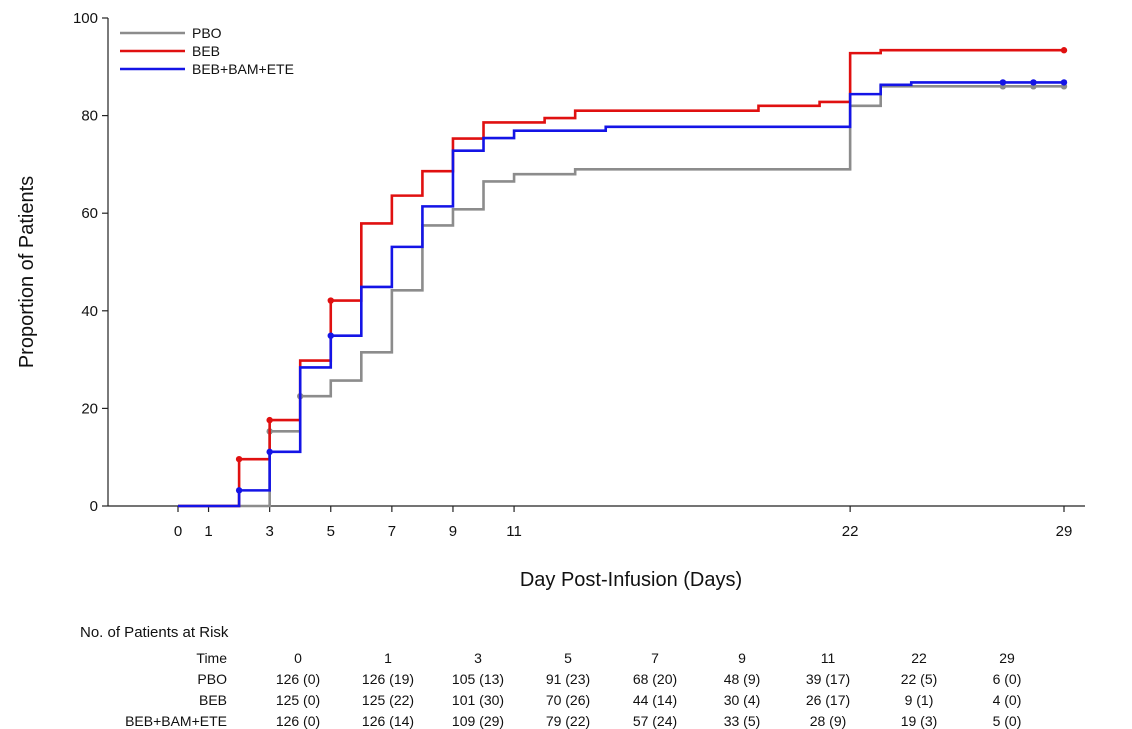 This screenshot has height=729, width=1132. What do you see at coordinates (1064, 531) in the screenshot?
I see `x-tick-label: 29` at bounding box center [1064, 531].